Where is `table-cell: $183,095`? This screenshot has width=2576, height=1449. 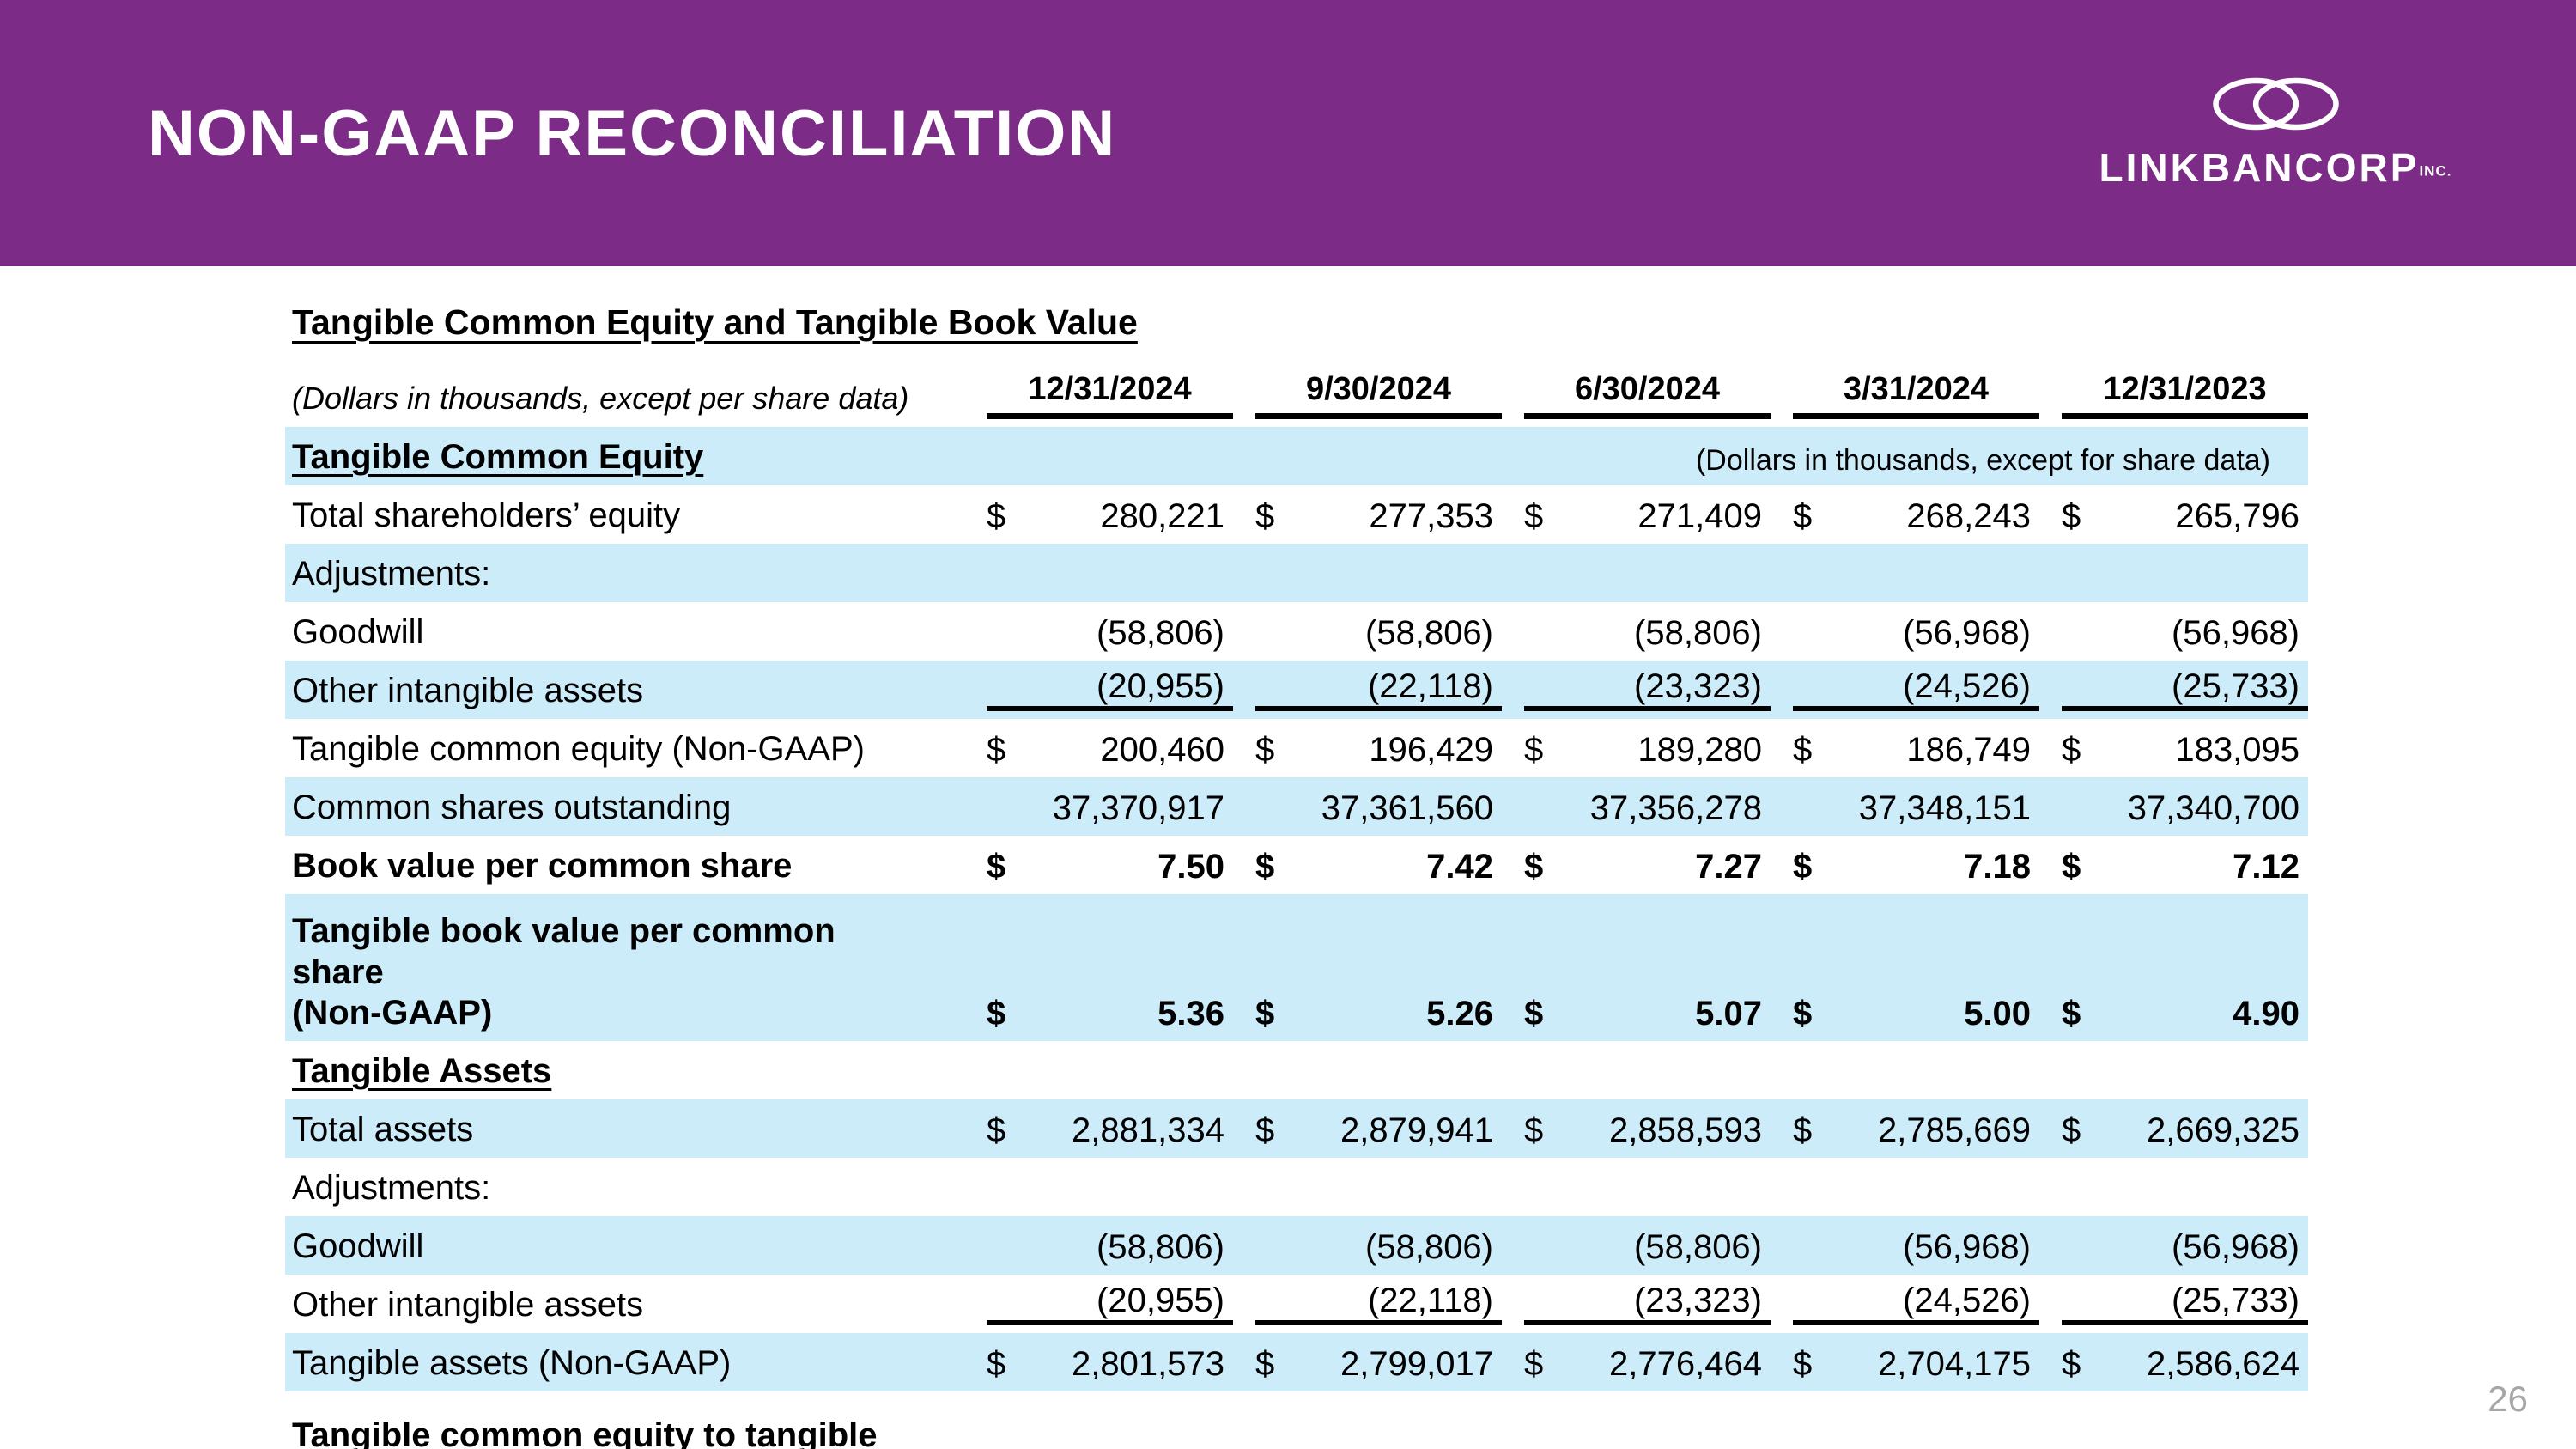
table-cell: $183,095 is located at coordinates (2173, 748).